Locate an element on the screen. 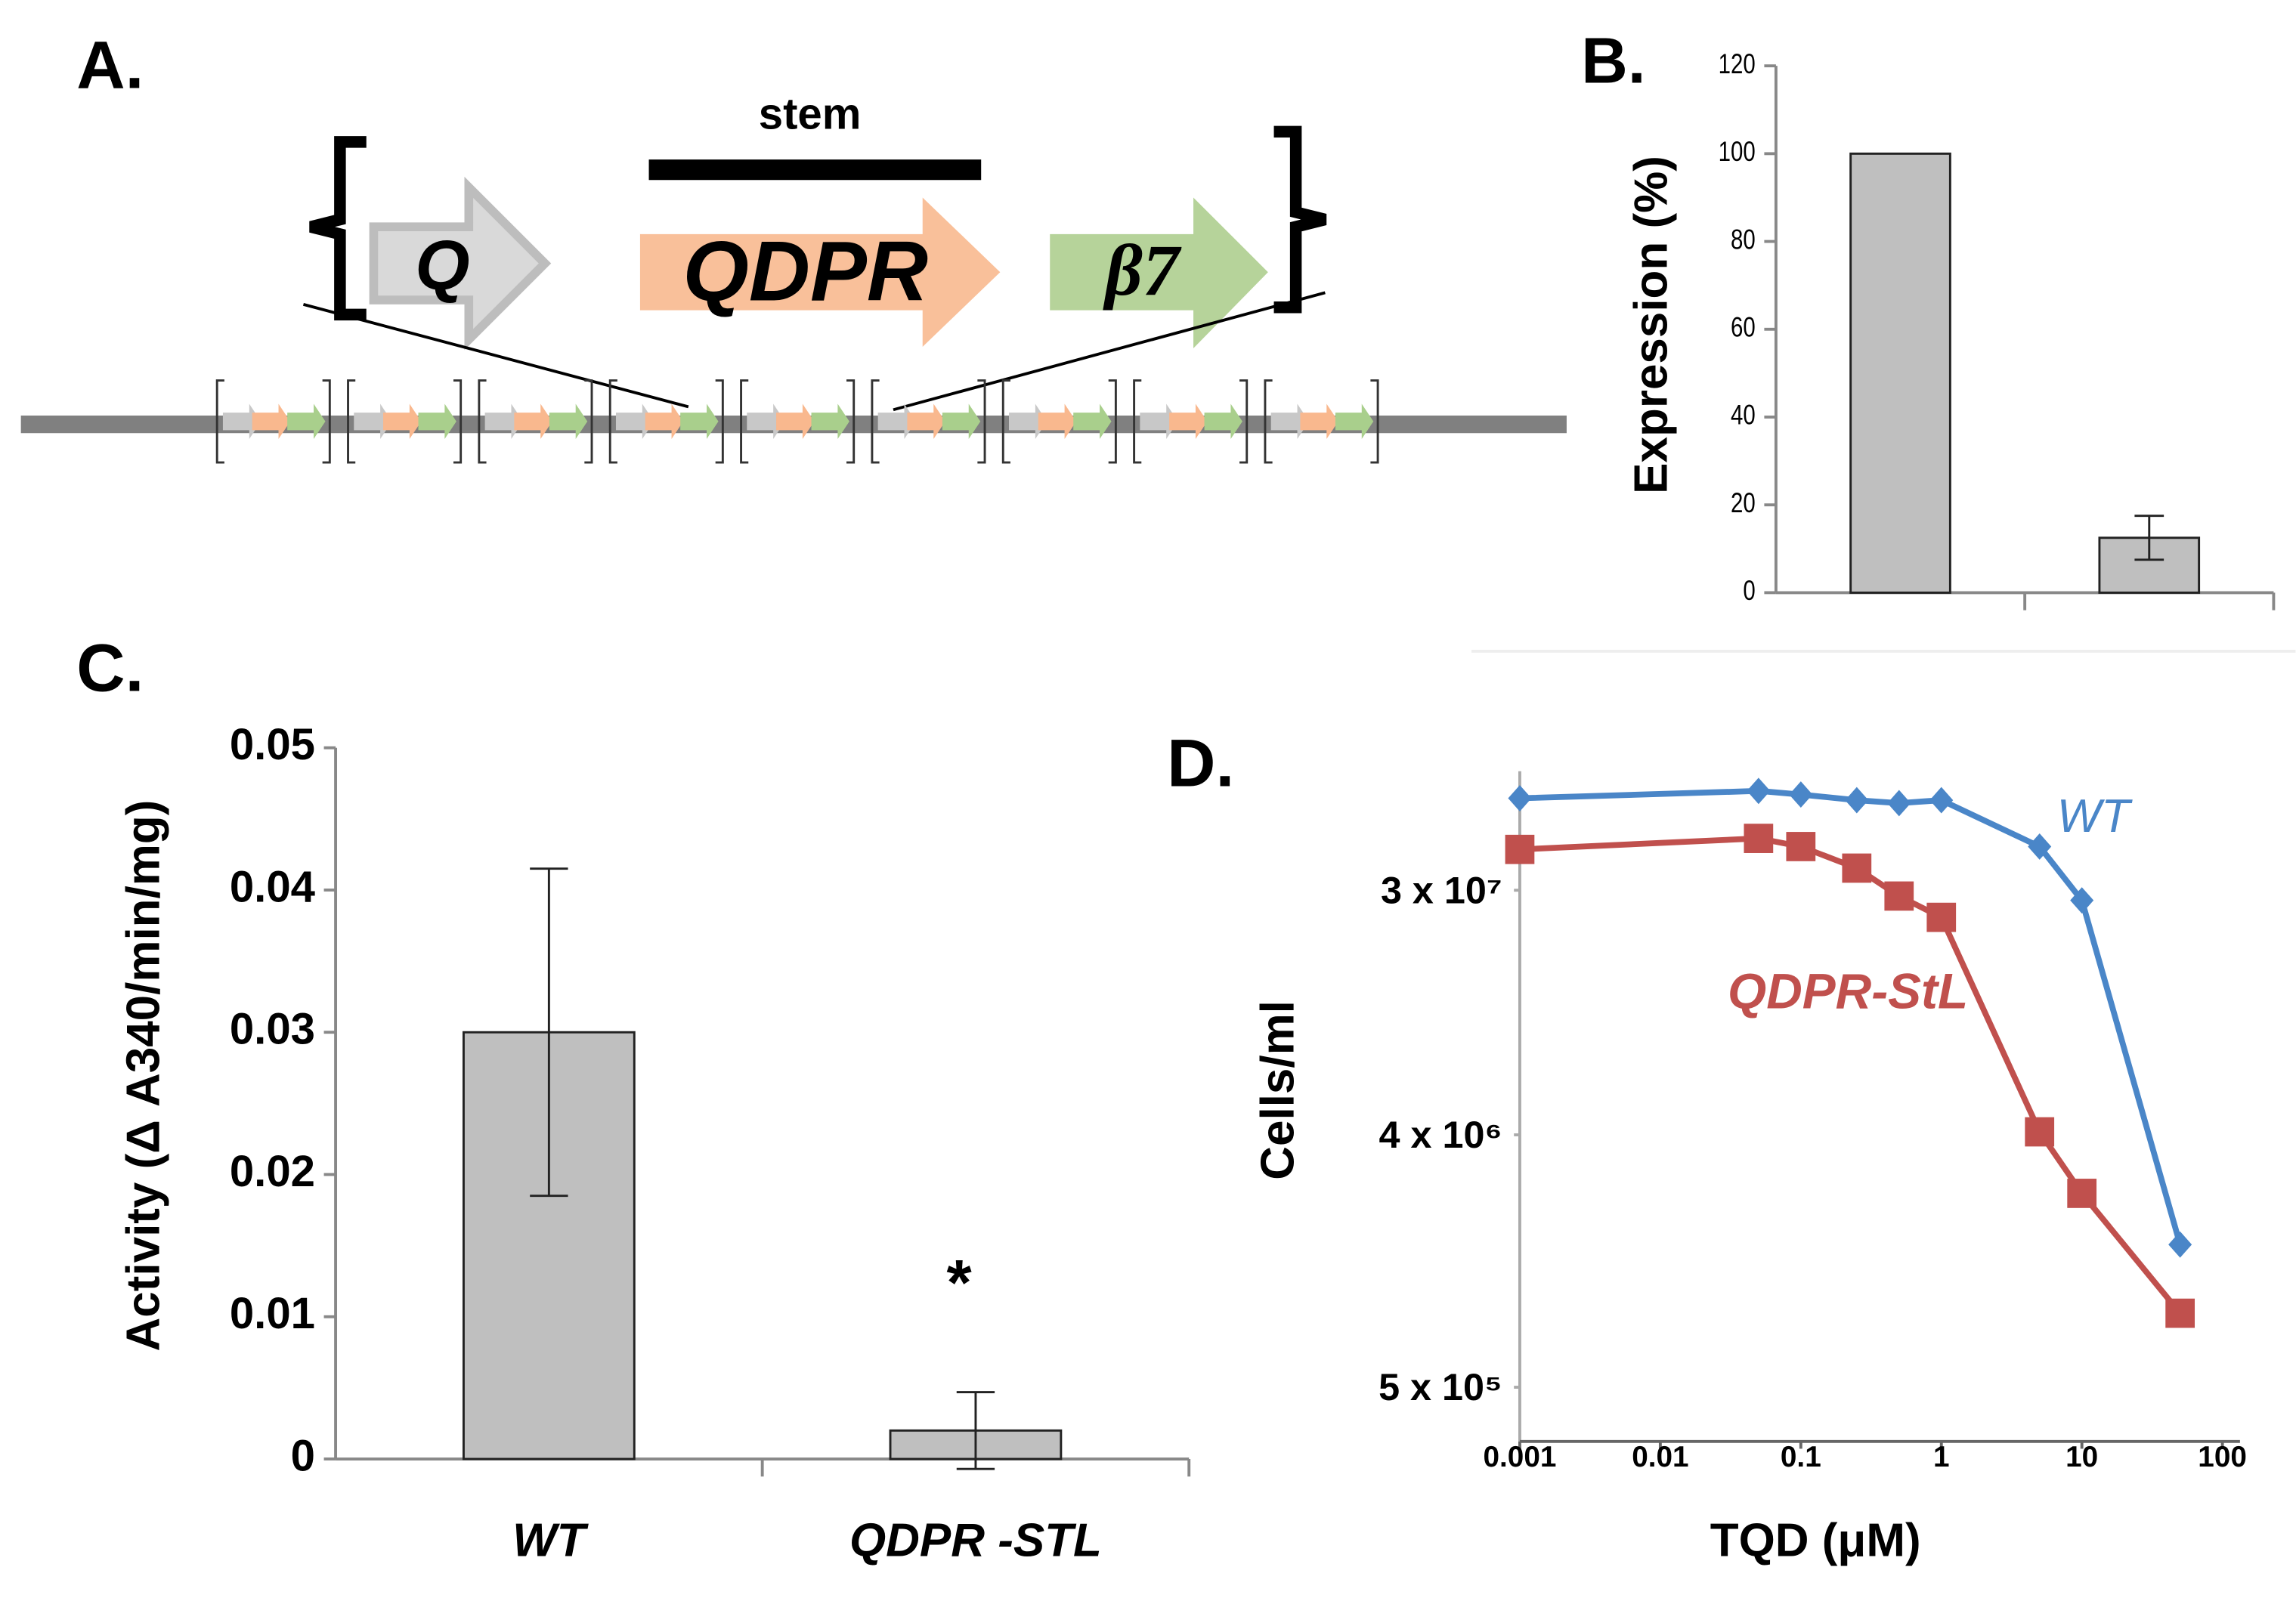 The height and width of the screenshot is (1598, 2296). x-tick-label: 100 is located at coordinates (2222, 1457).